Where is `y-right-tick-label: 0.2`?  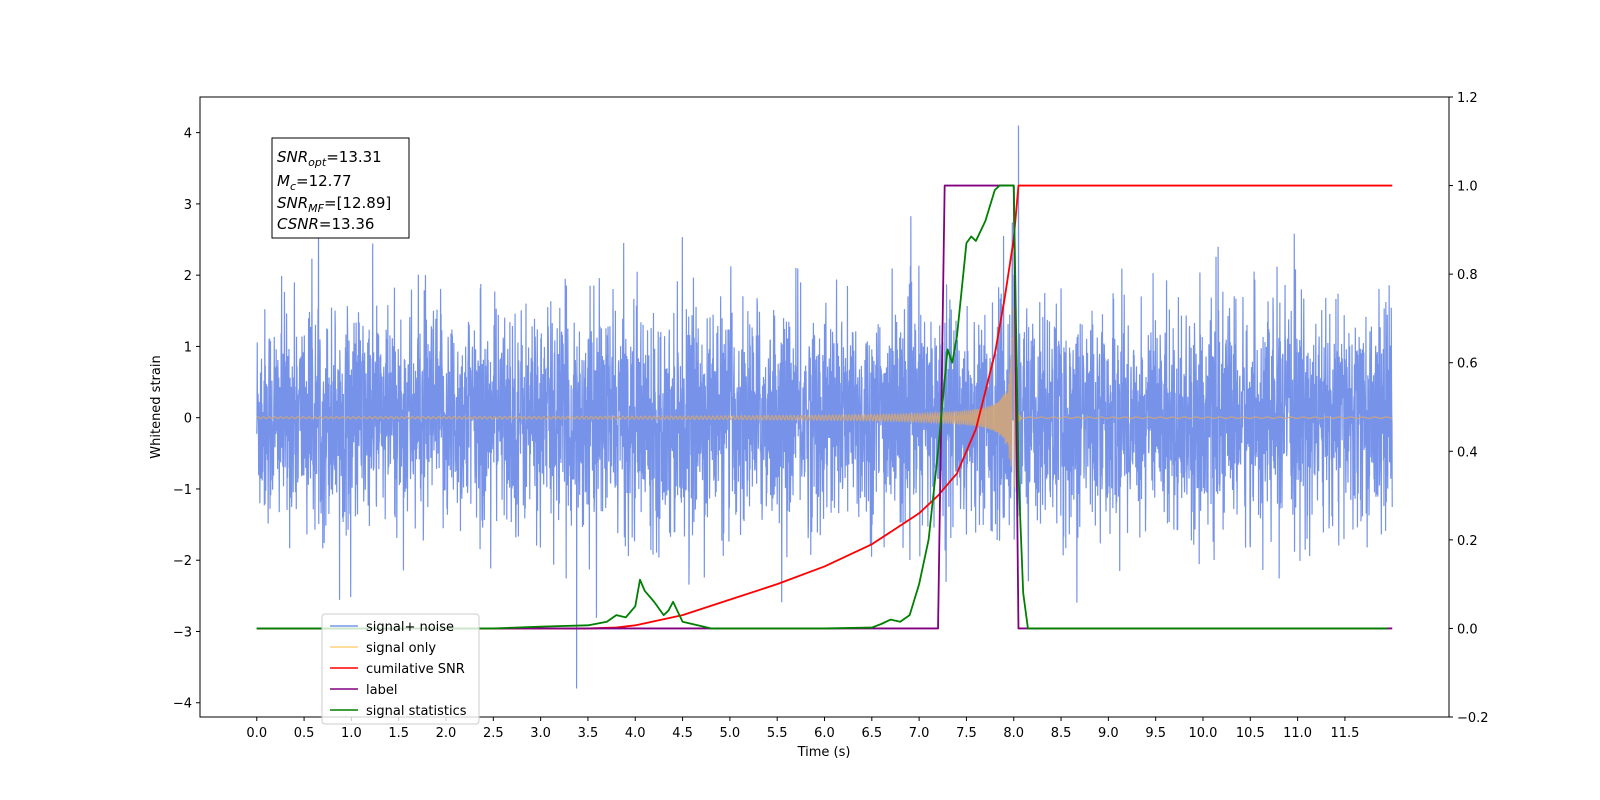
y-right-tick-label: 0.2 is located at coordinates (1467, 541).